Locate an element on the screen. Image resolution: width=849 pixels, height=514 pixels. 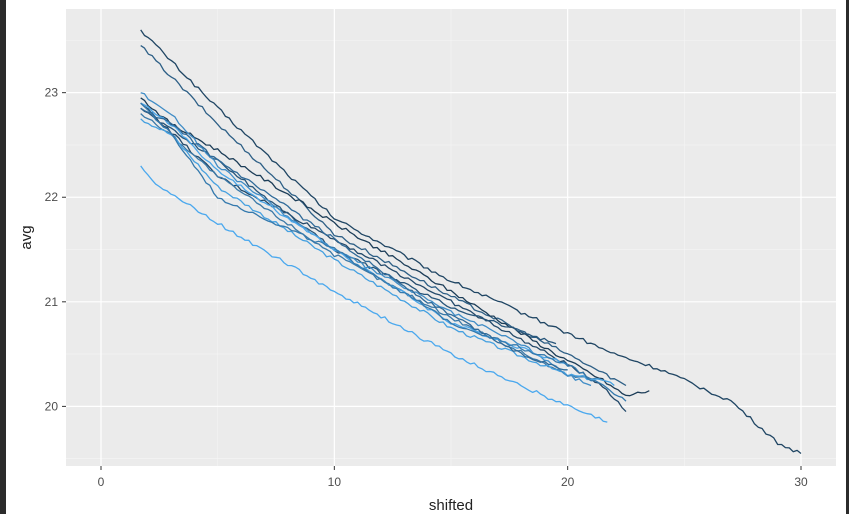
x-axis-ticks: 0 10 20 30 is located at coordinates (453, 477).